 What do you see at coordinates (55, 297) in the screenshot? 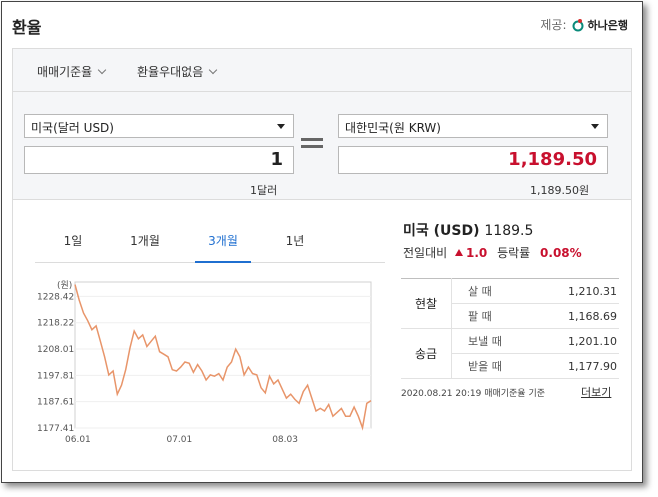
I see `y-tick-label: 1228.42` at bounding box center [55, 297].